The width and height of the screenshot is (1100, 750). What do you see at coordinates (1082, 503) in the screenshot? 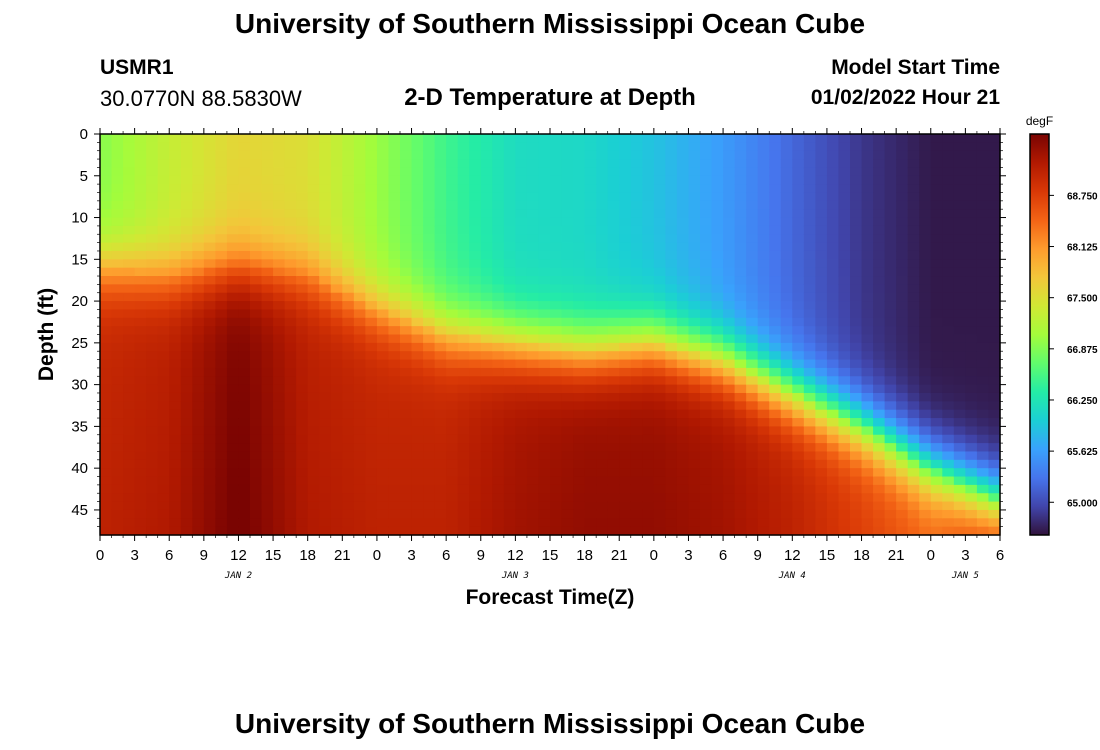
I see `colorbar-tick-label: 65.000` at bounding box center [1082, 503].